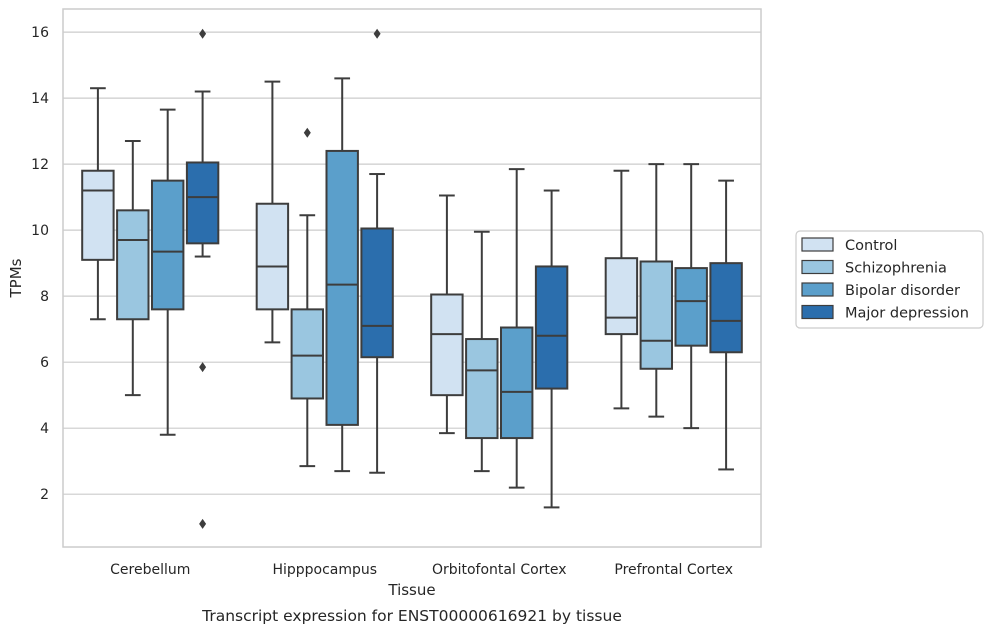 This screenshot has height=634, width=992. I want to click on x-tick-label: Prefrontal Cortex, so click(673, 570).